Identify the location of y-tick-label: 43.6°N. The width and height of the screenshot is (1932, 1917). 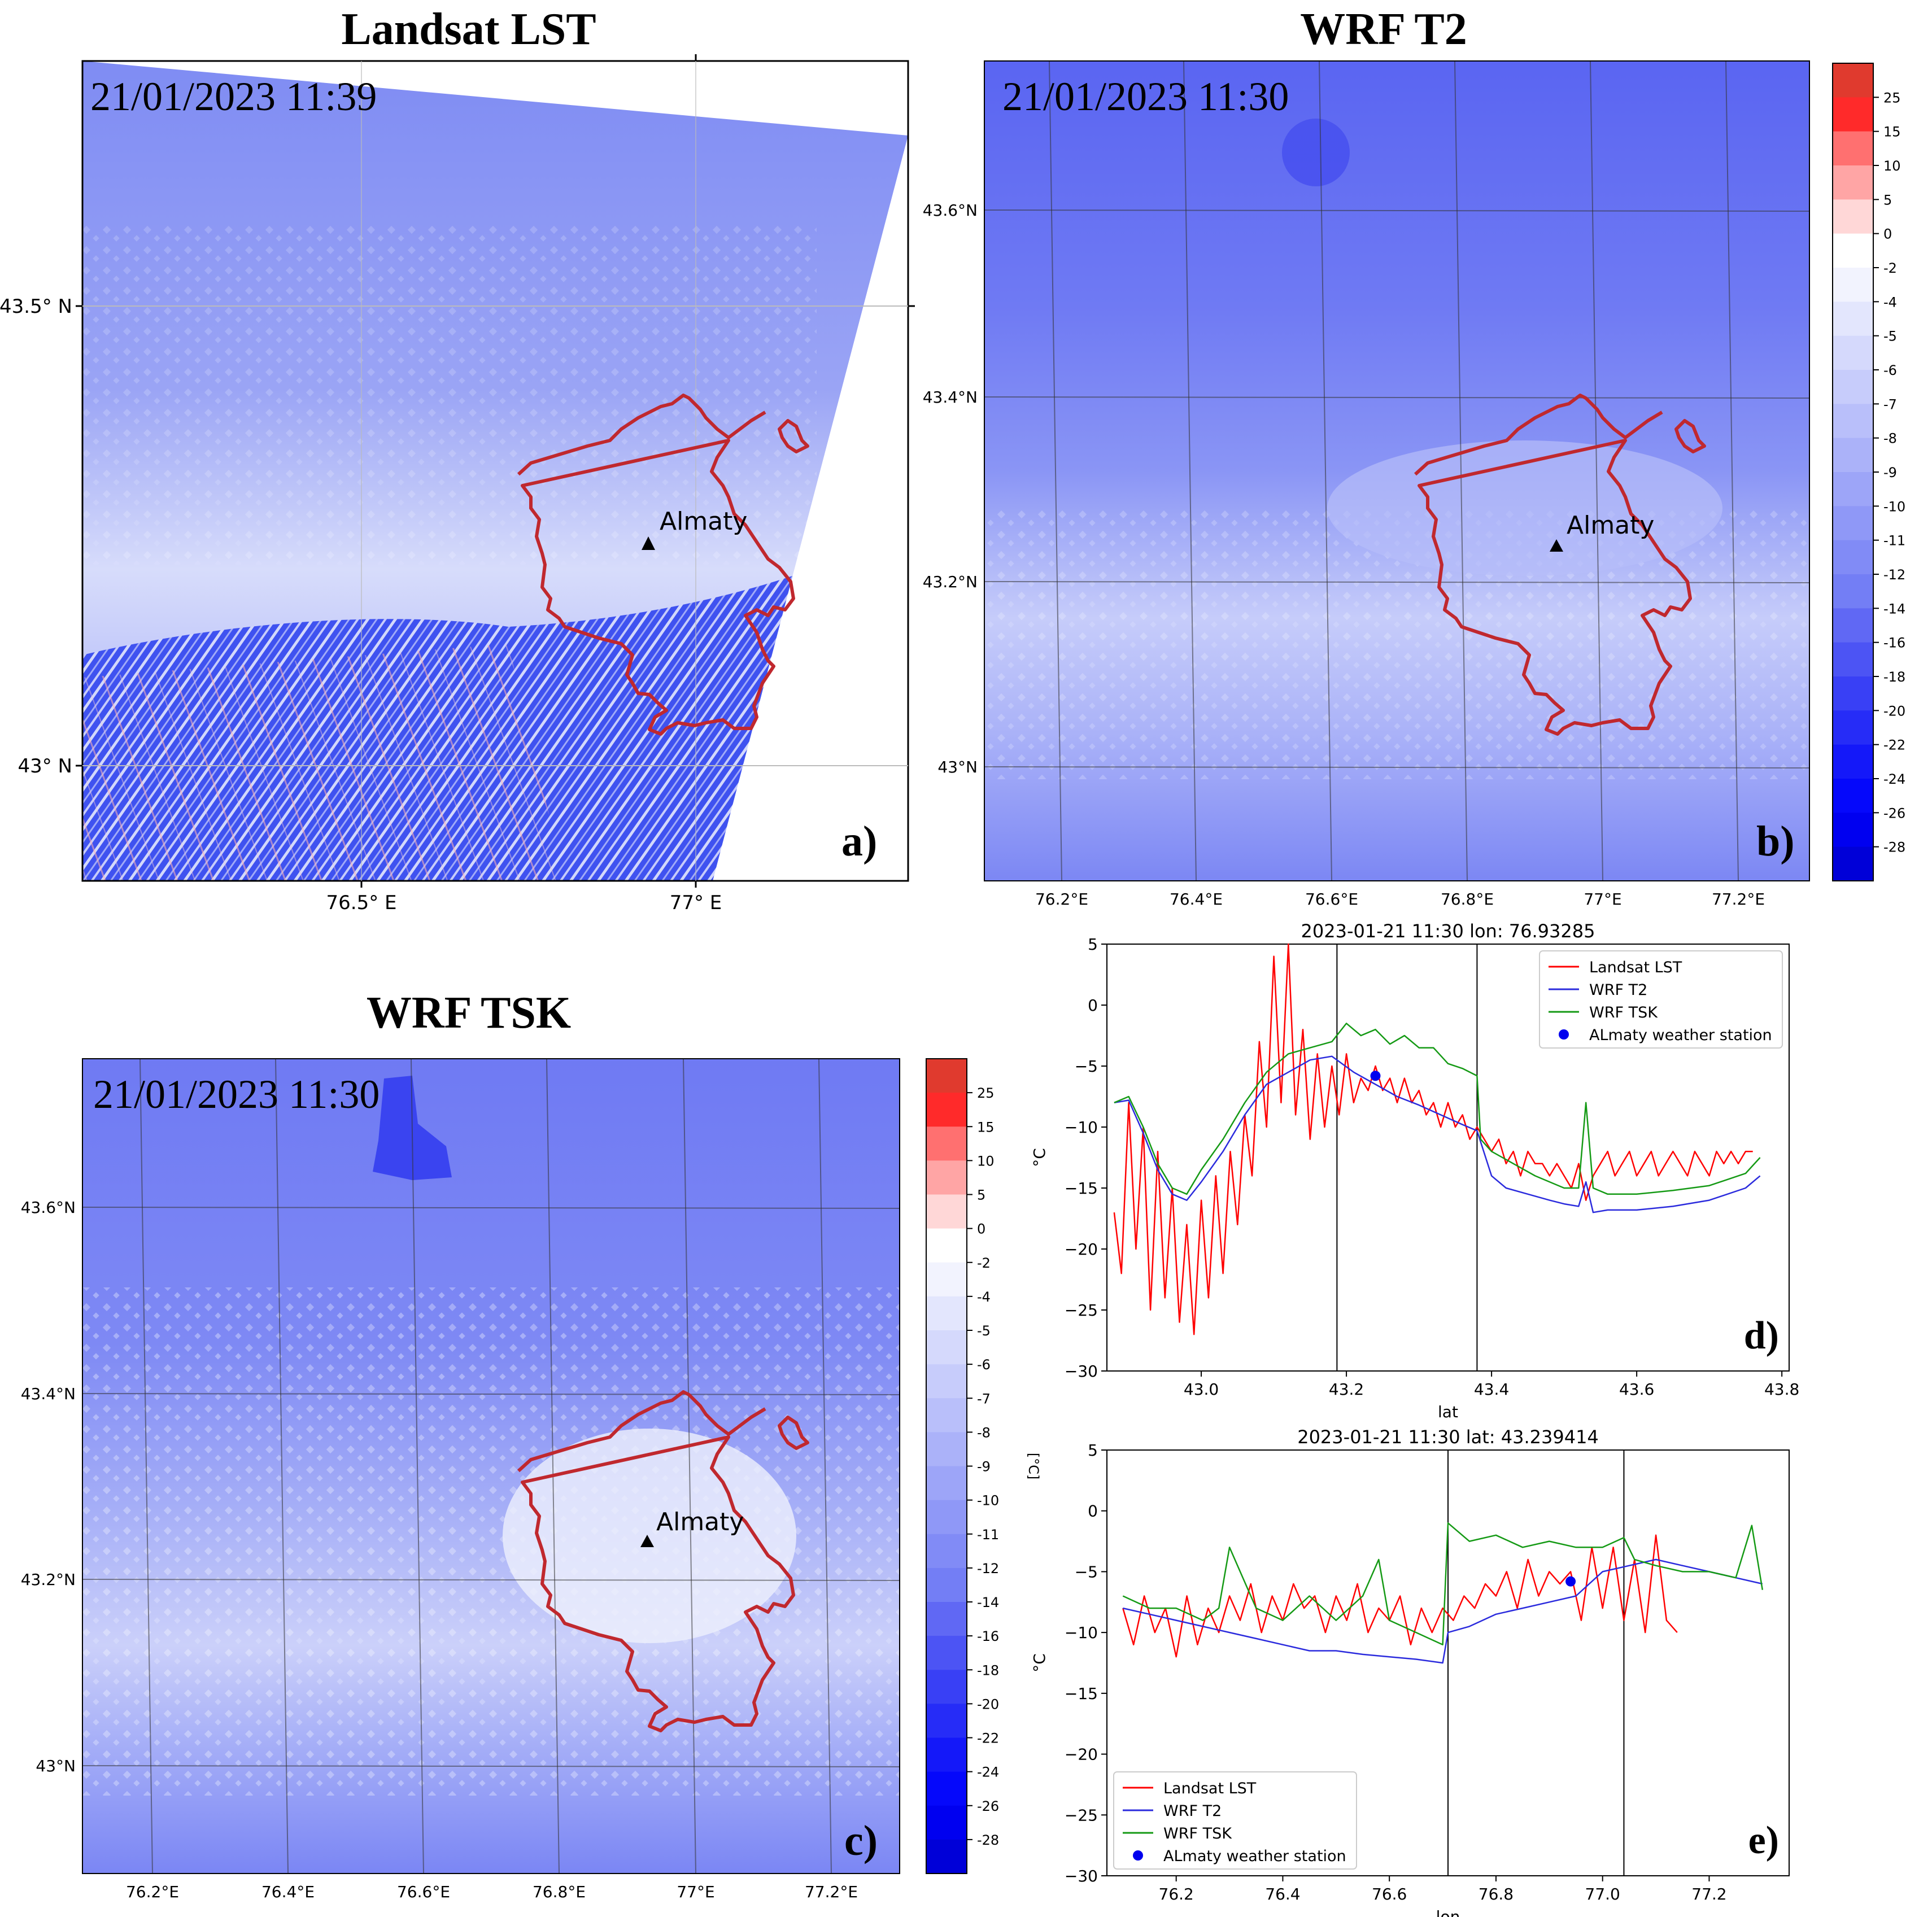
(48, 1207).